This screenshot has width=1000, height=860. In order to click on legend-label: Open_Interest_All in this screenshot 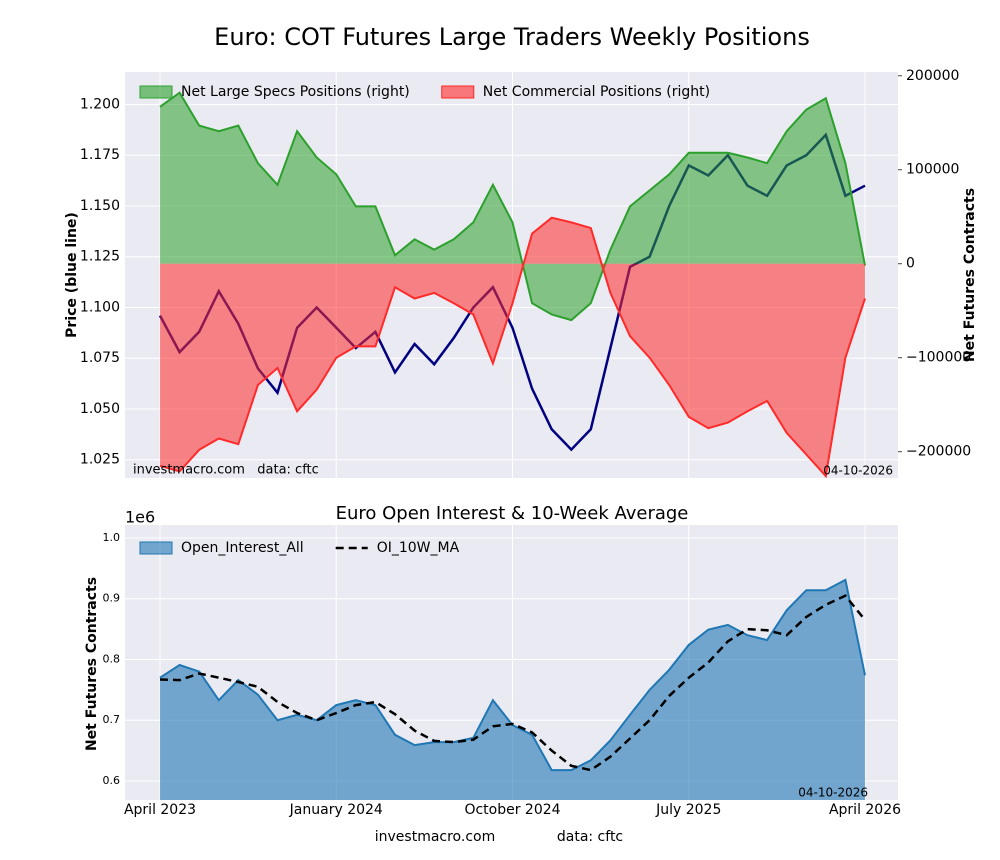, I will do `click(242, 548)`.